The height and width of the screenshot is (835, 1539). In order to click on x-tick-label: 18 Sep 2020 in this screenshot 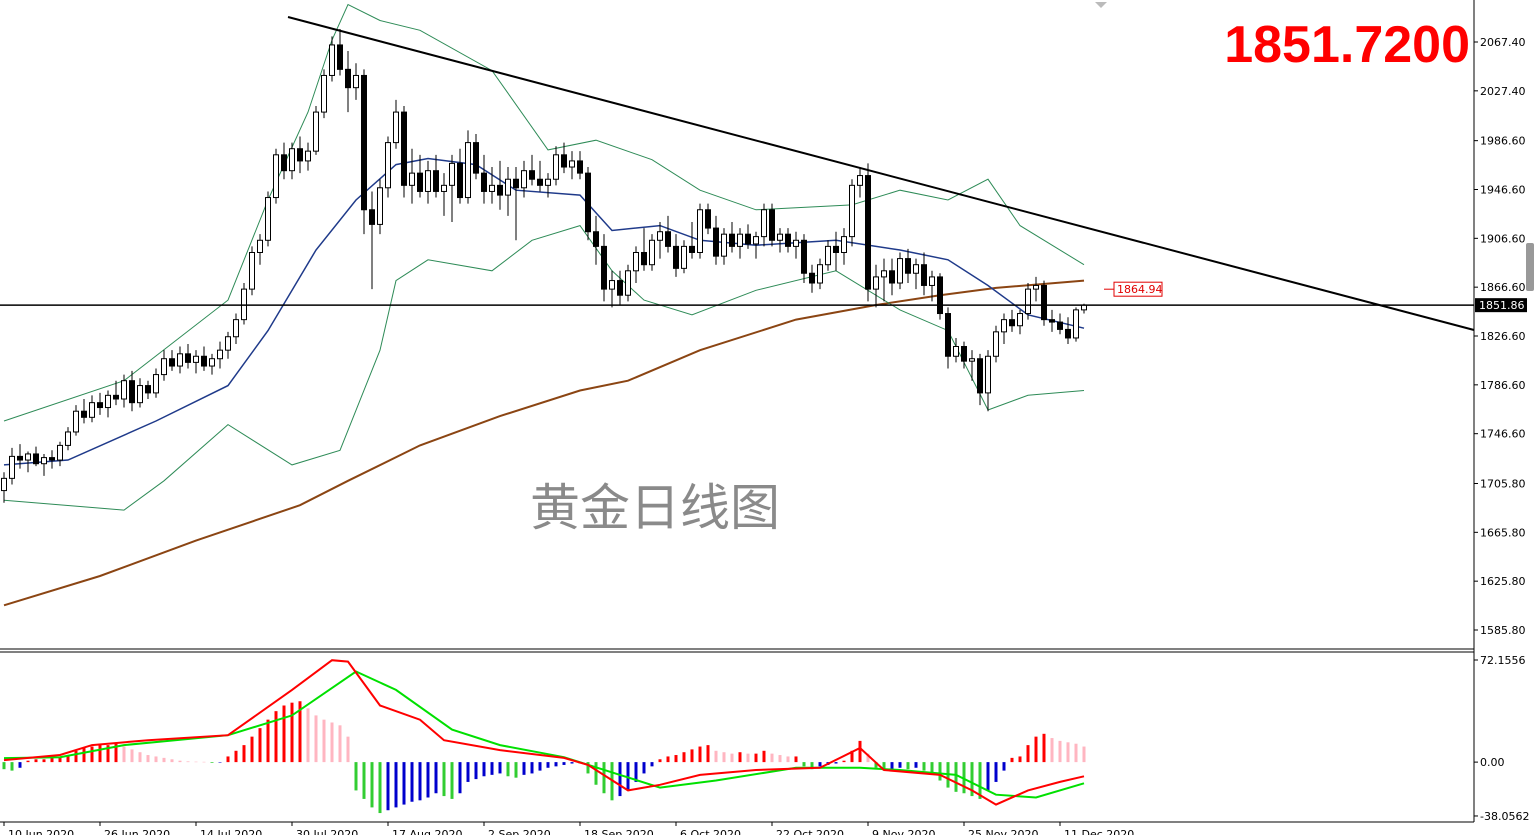, I will do `click(619, 831)`.